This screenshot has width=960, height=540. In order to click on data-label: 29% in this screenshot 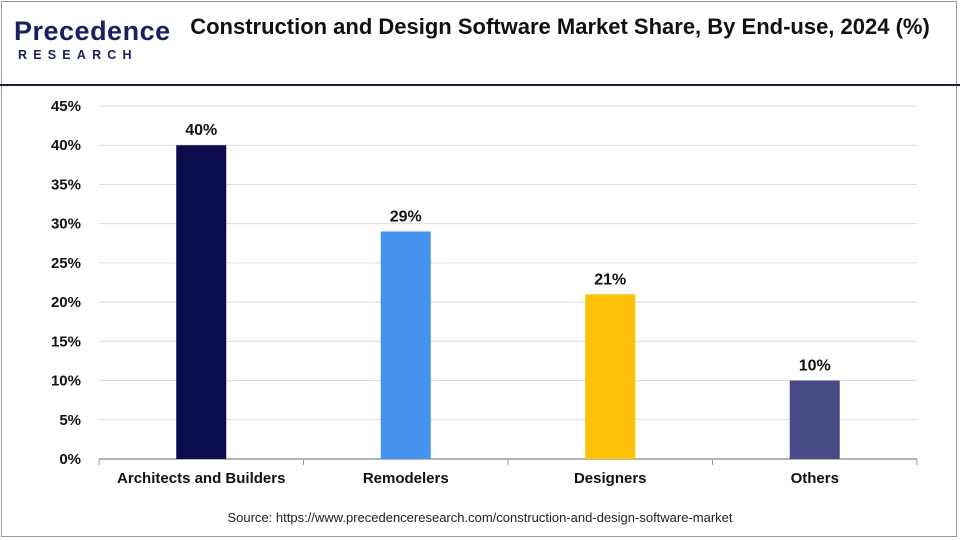, I will do `click(406, 217)`.